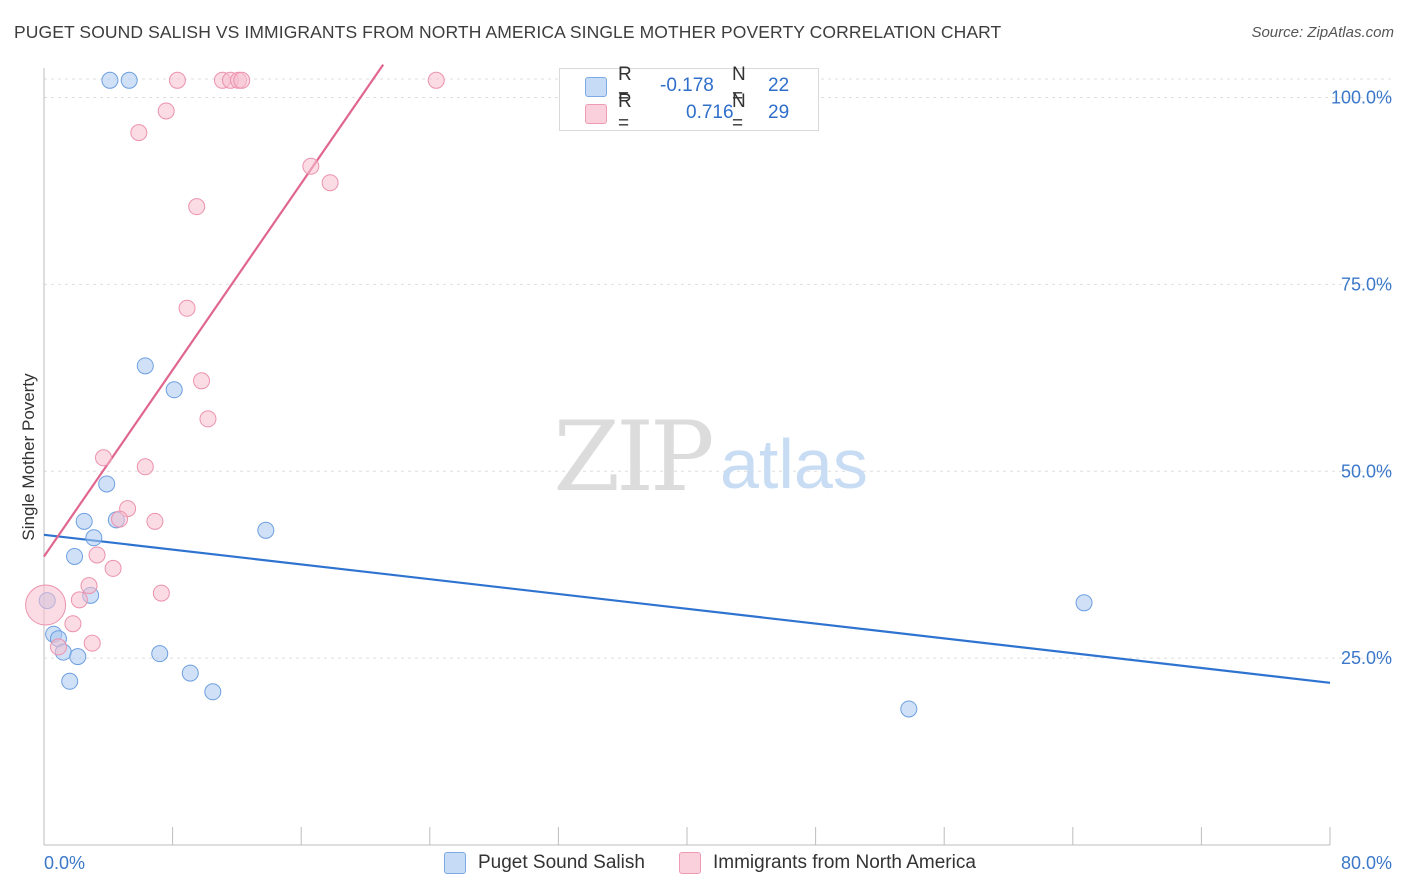 This screenshot has width=1406, height=892. Describe the element at coordinates (214, 310) in the screenshot. I see `immigrants-north-america-trend-line` at that location.